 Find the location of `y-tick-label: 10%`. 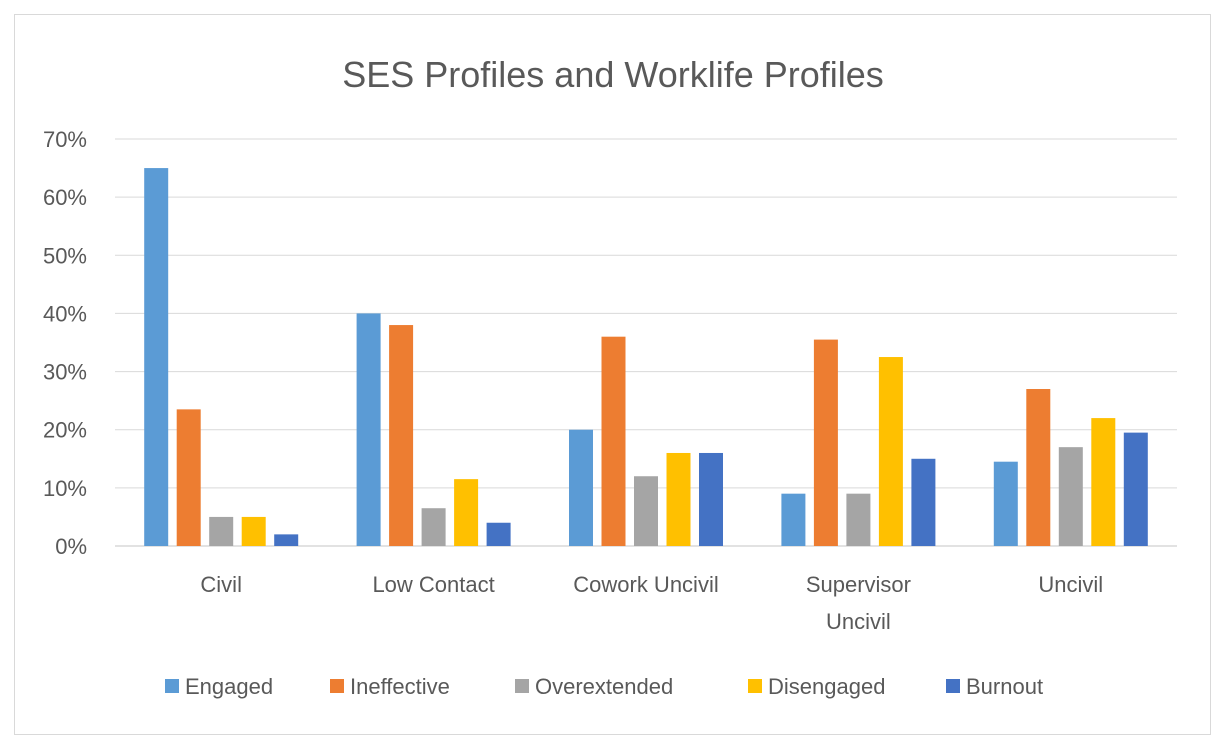

y-tick-label: 10% is located at coordinates (65, 488).